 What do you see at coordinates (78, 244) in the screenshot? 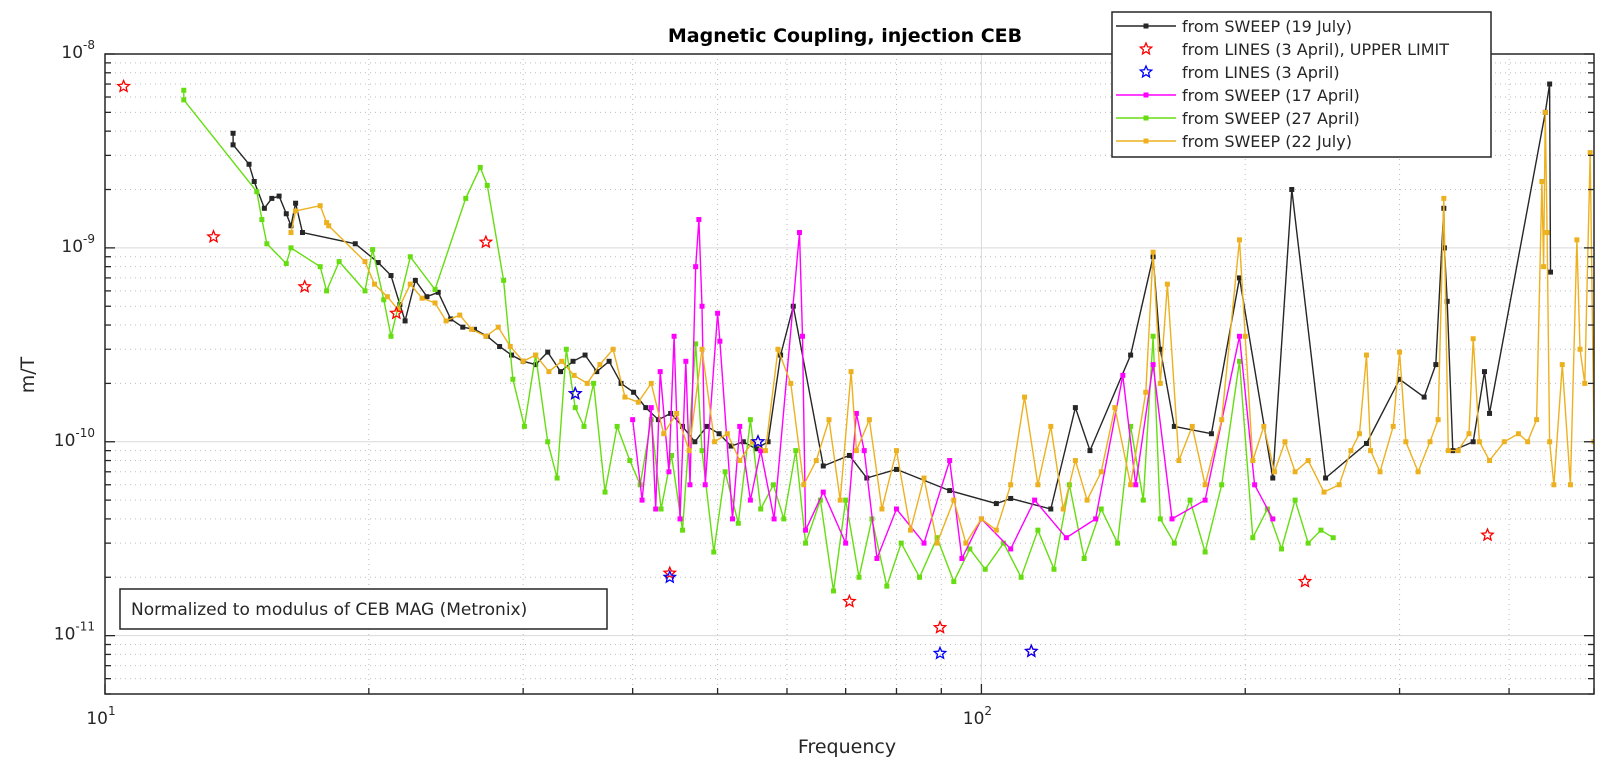
I see `y-tick-label: 10-9` at bounding box center [78, 244].